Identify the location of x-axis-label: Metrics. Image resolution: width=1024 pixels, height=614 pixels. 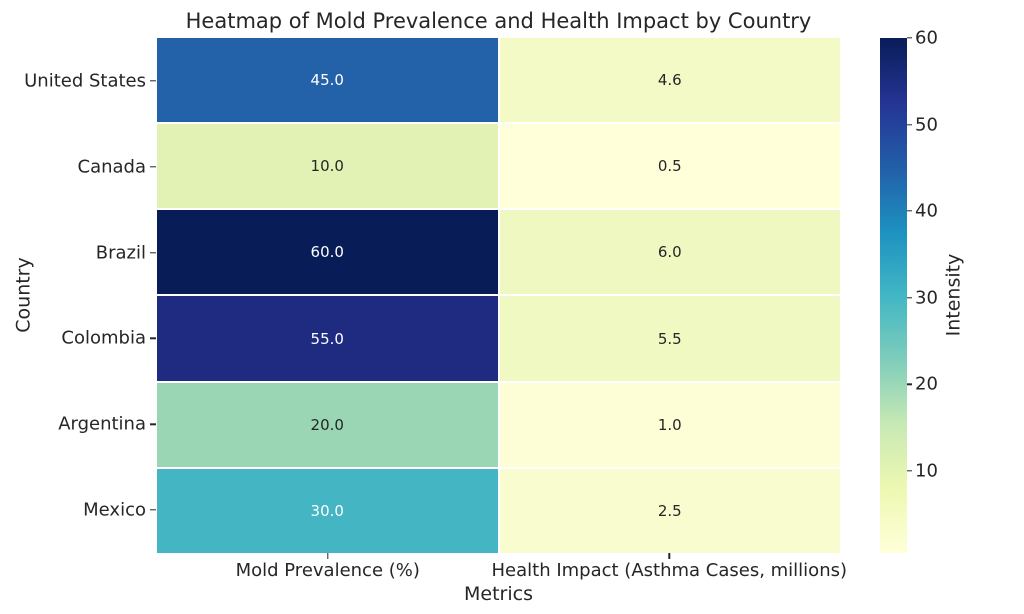
(498, 594).